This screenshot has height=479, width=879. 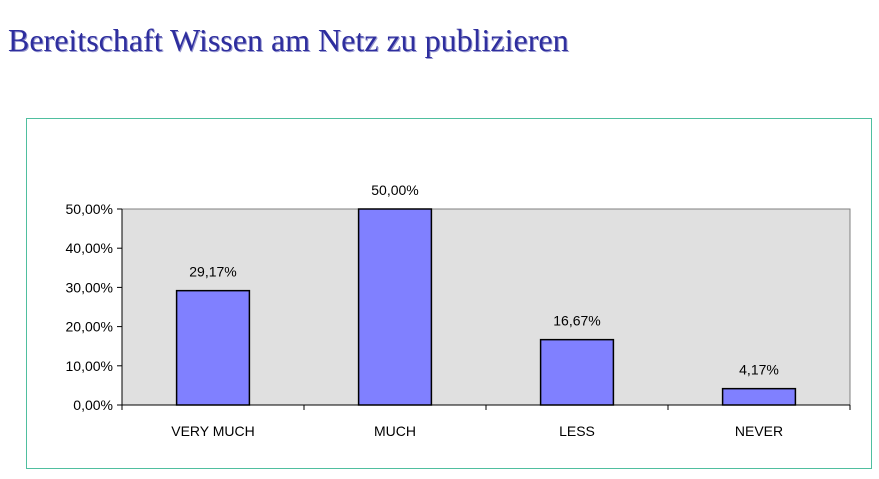 What do you see at coordinates (212, 272) in the screenshot?
I see `data-label: 29,17%` at bounding box center [212, 272].